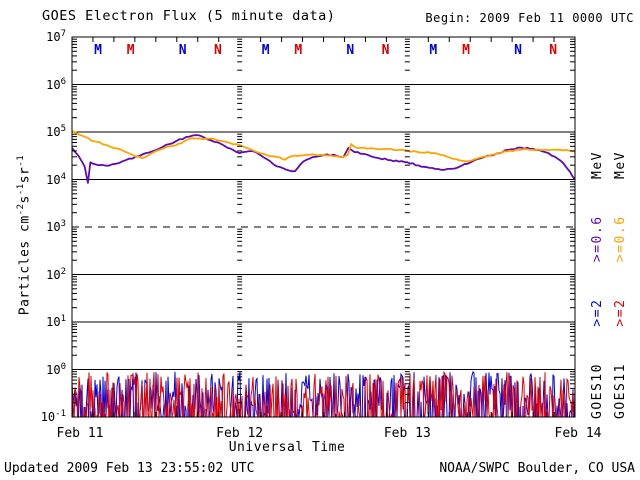 This screenshot has width=640, height=480. I want to click on y-tick-label: 10³, so click(56, 226).